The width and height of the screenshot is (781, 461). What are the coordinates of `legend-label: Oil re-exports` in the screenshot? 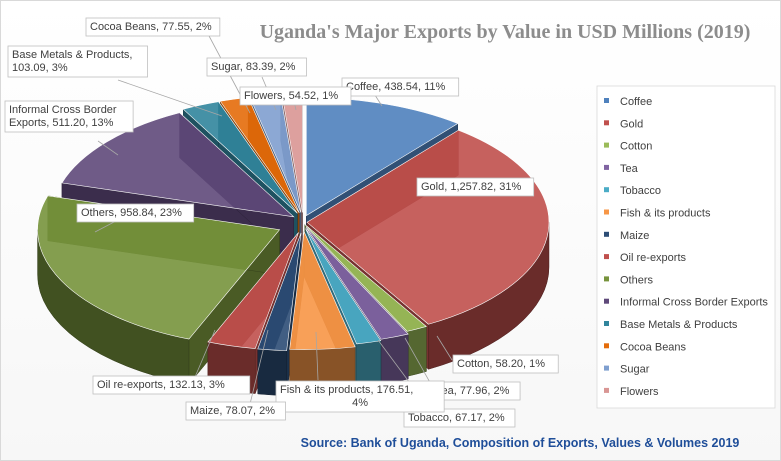 It's located at (653, 258).